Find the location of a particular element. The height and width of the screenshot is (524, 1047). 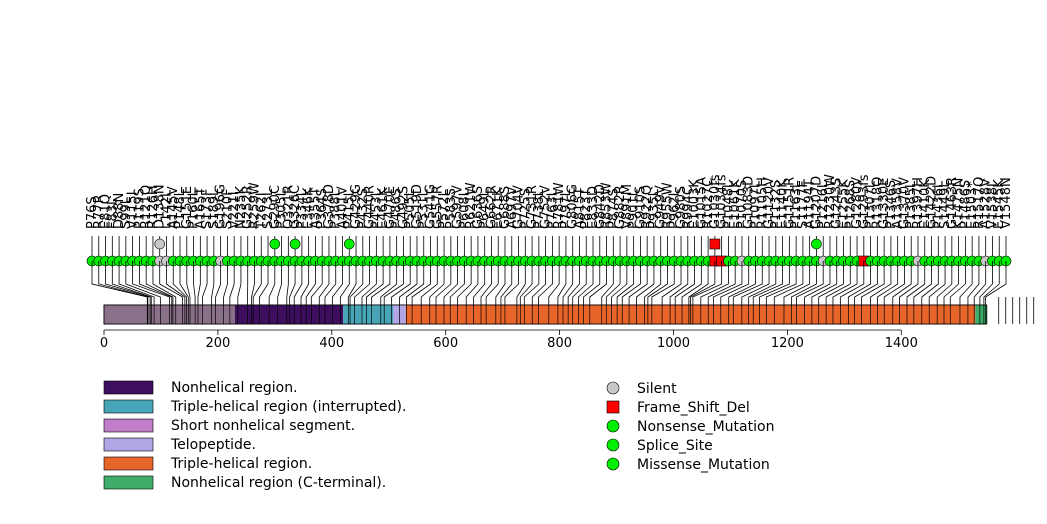

mutation-label: A1528V is located at coordinates (986, 203).